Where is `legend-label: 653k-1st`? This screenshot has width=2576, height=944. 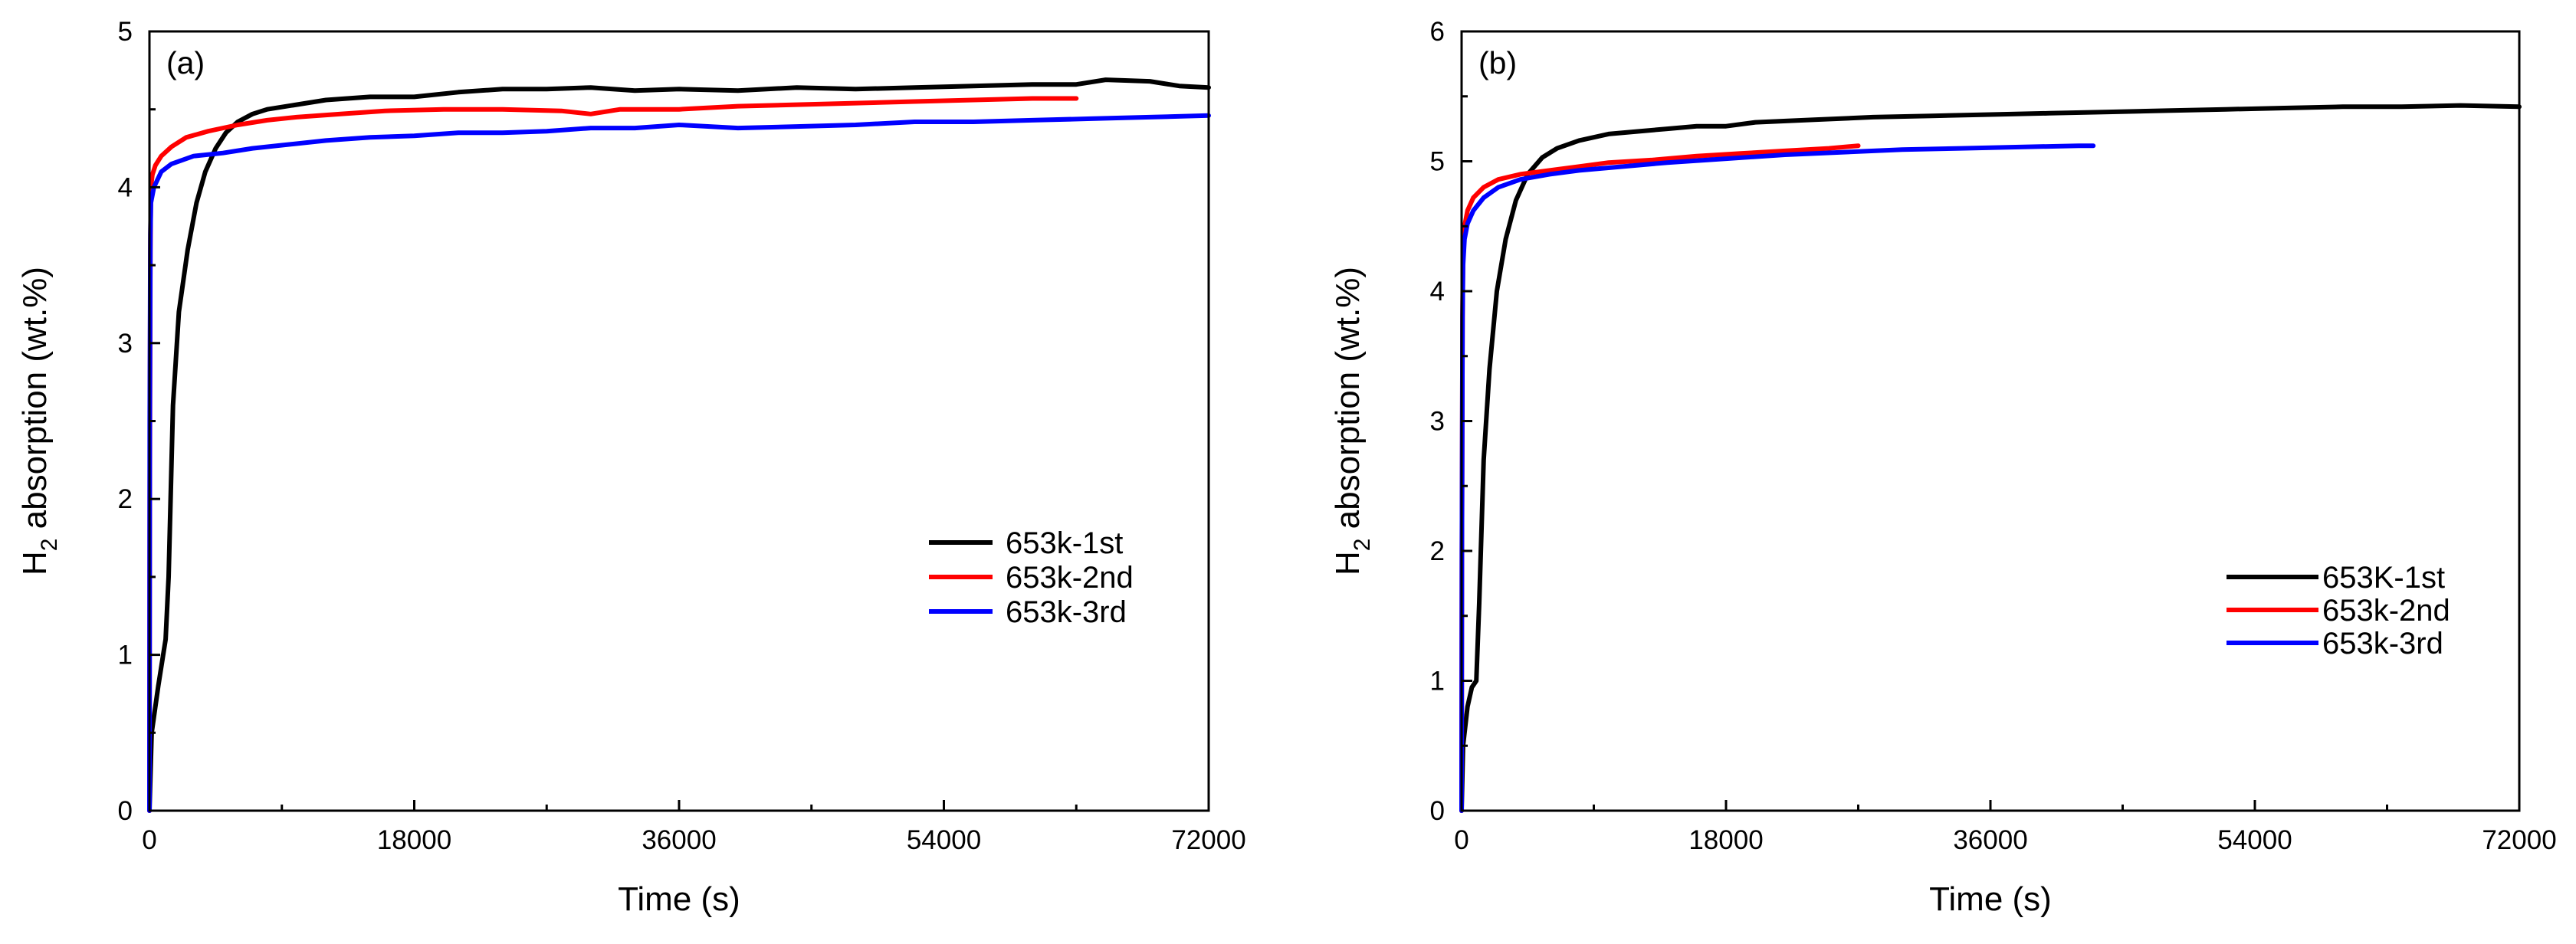 legend-label: 653k-1st is located at coordinates (1064, 543).